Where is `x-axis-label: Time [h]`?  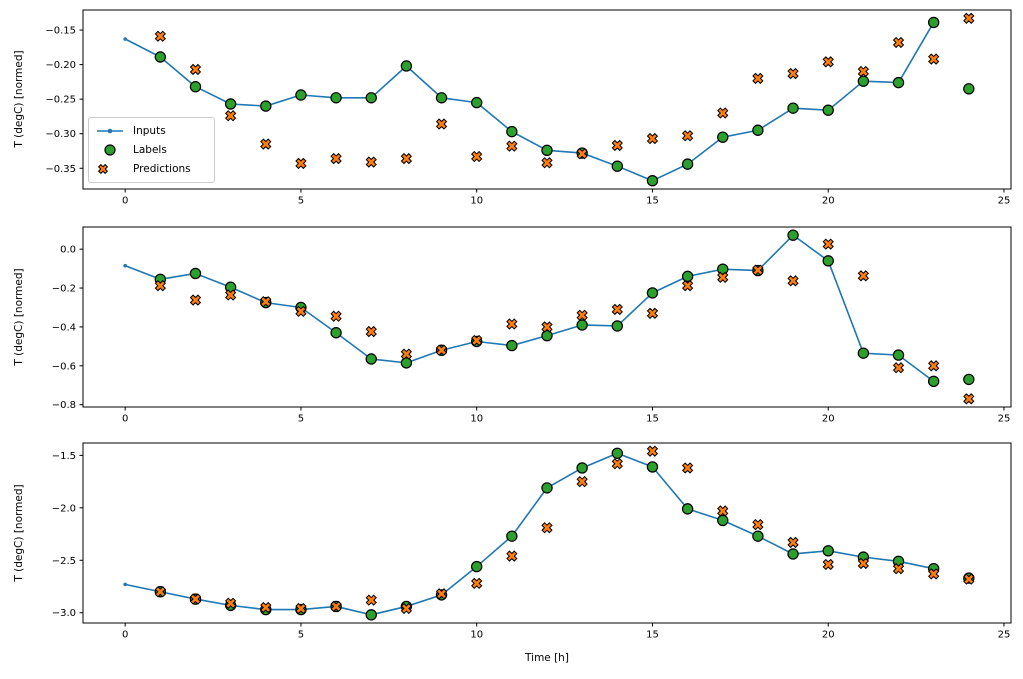 x-axis-label: Time [h] is located at coordinates (547, 658).